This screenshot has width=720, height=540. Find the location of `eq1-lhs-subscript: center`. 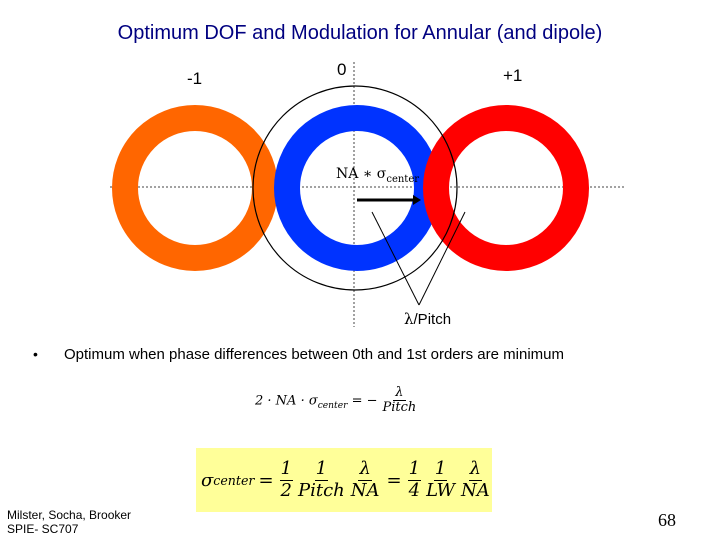

eq1-lhs-subscript: center is located at coordinates (332, 405).